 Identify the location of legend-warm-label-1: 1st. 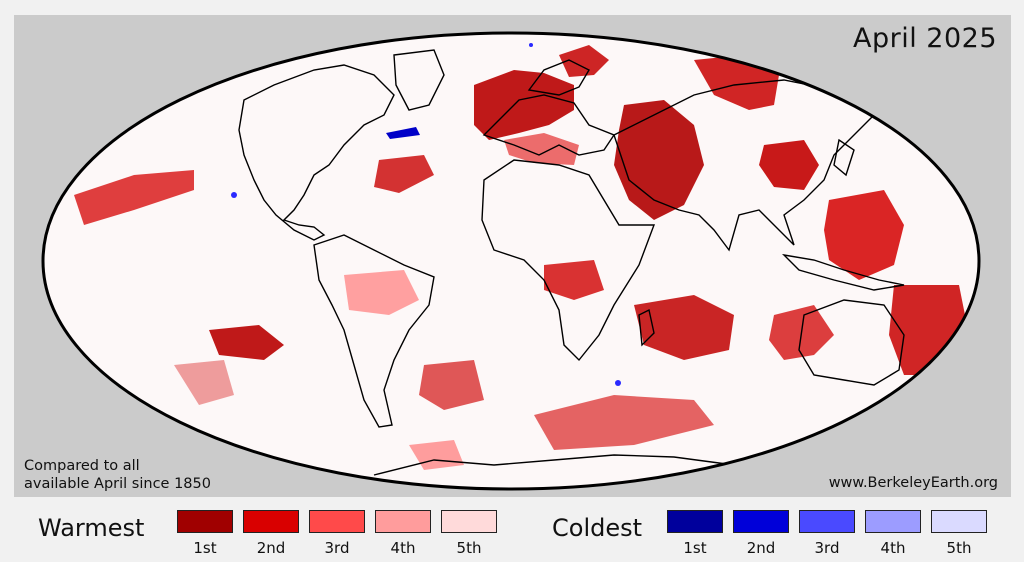
(205, 548).